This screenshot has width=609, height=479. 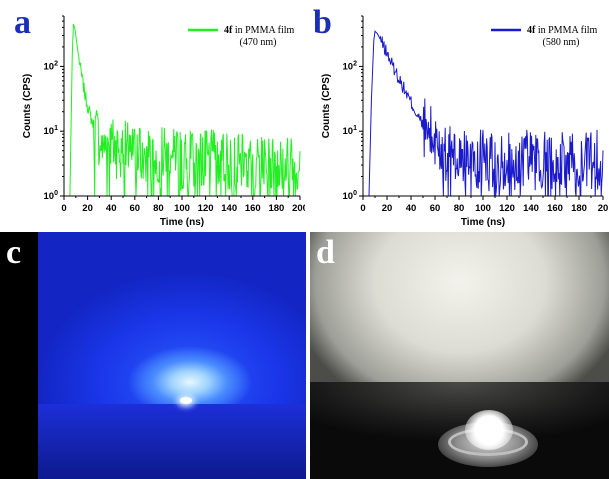 I want to click on led-chip, so click(x=186, y=400).